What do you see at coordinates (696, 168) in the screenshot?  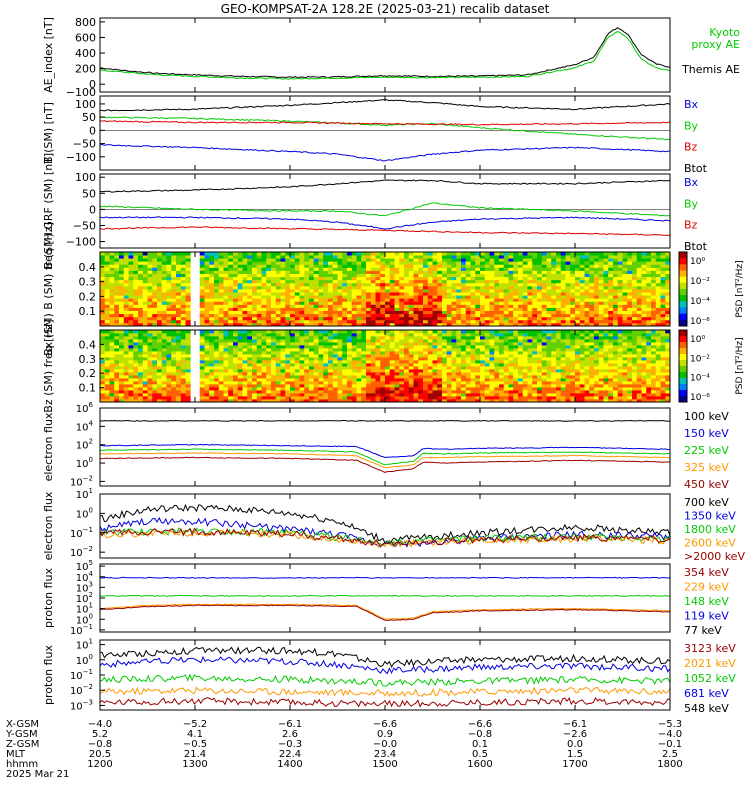 I see `legend-label: Btot` at bounding box center [696, 168].